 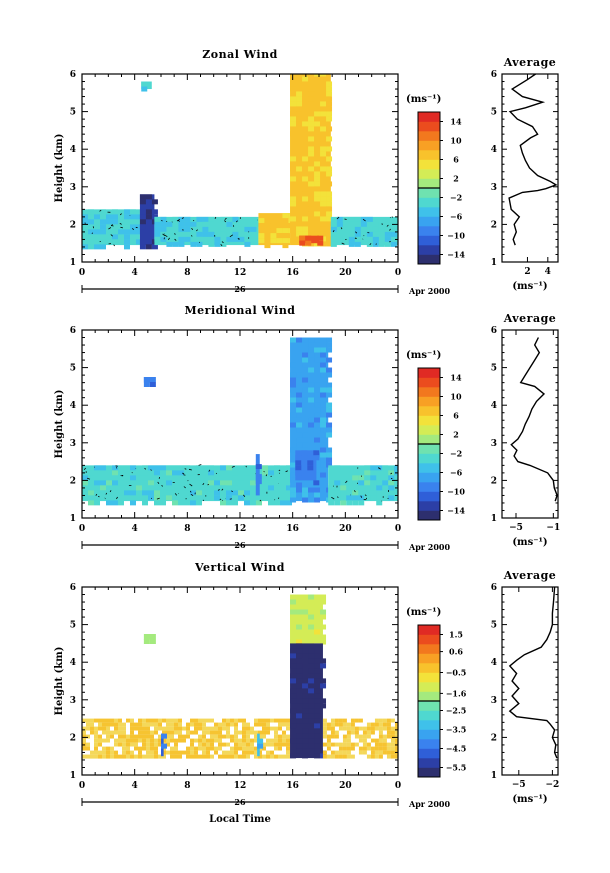 What do you see at coordinates (429, 658) in the screenshot?
I see `colorbar-swatch` at bounding box center [429, 658].